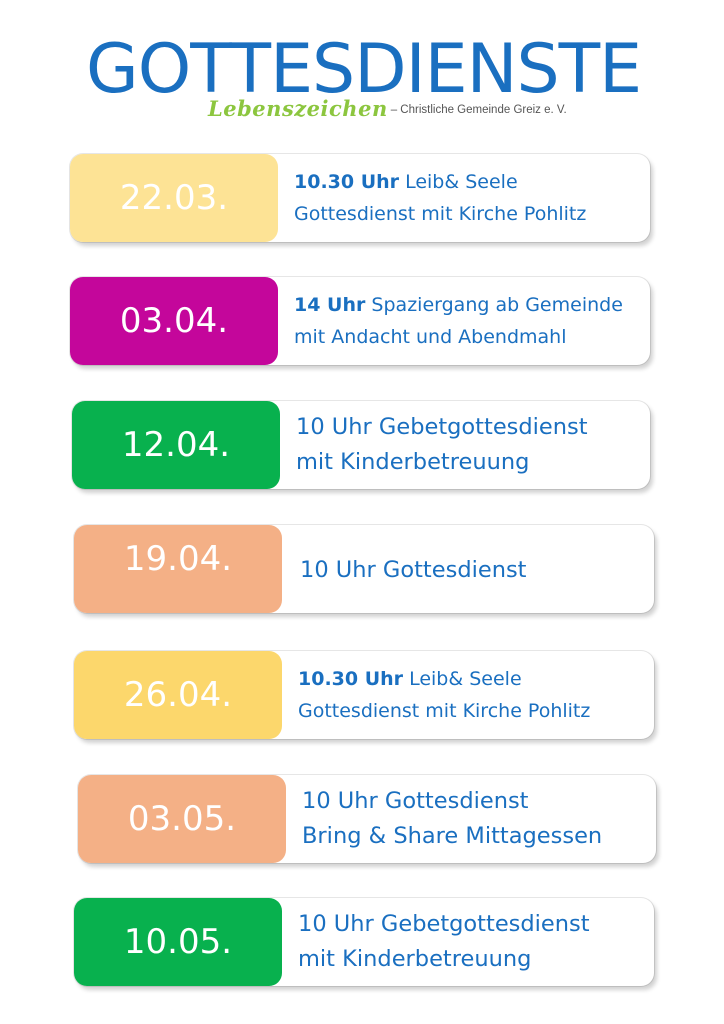 The image size is (724, 1024). I want to click on event-detail: mit Andacht und Abendmahl, so click(430, 337).